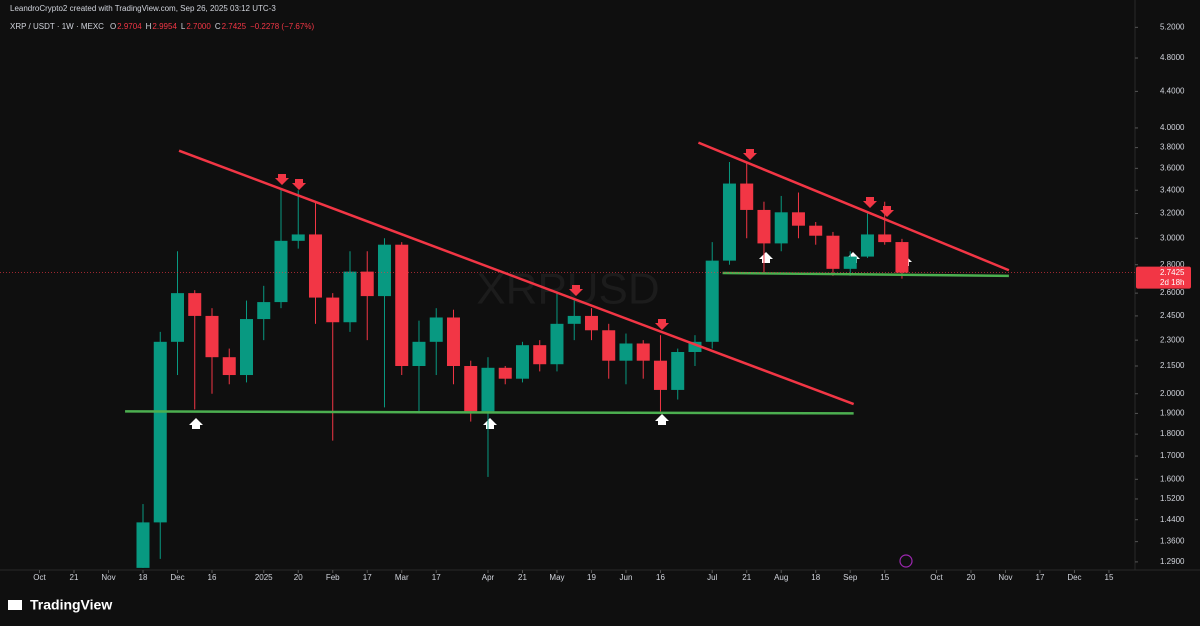 This screenshot has width=1200, height=626. What do you see at coordinates (282, 26) in the screenshot?
I see `change: −0.2278 (−7.67%)` at bounding box center [282, 26].